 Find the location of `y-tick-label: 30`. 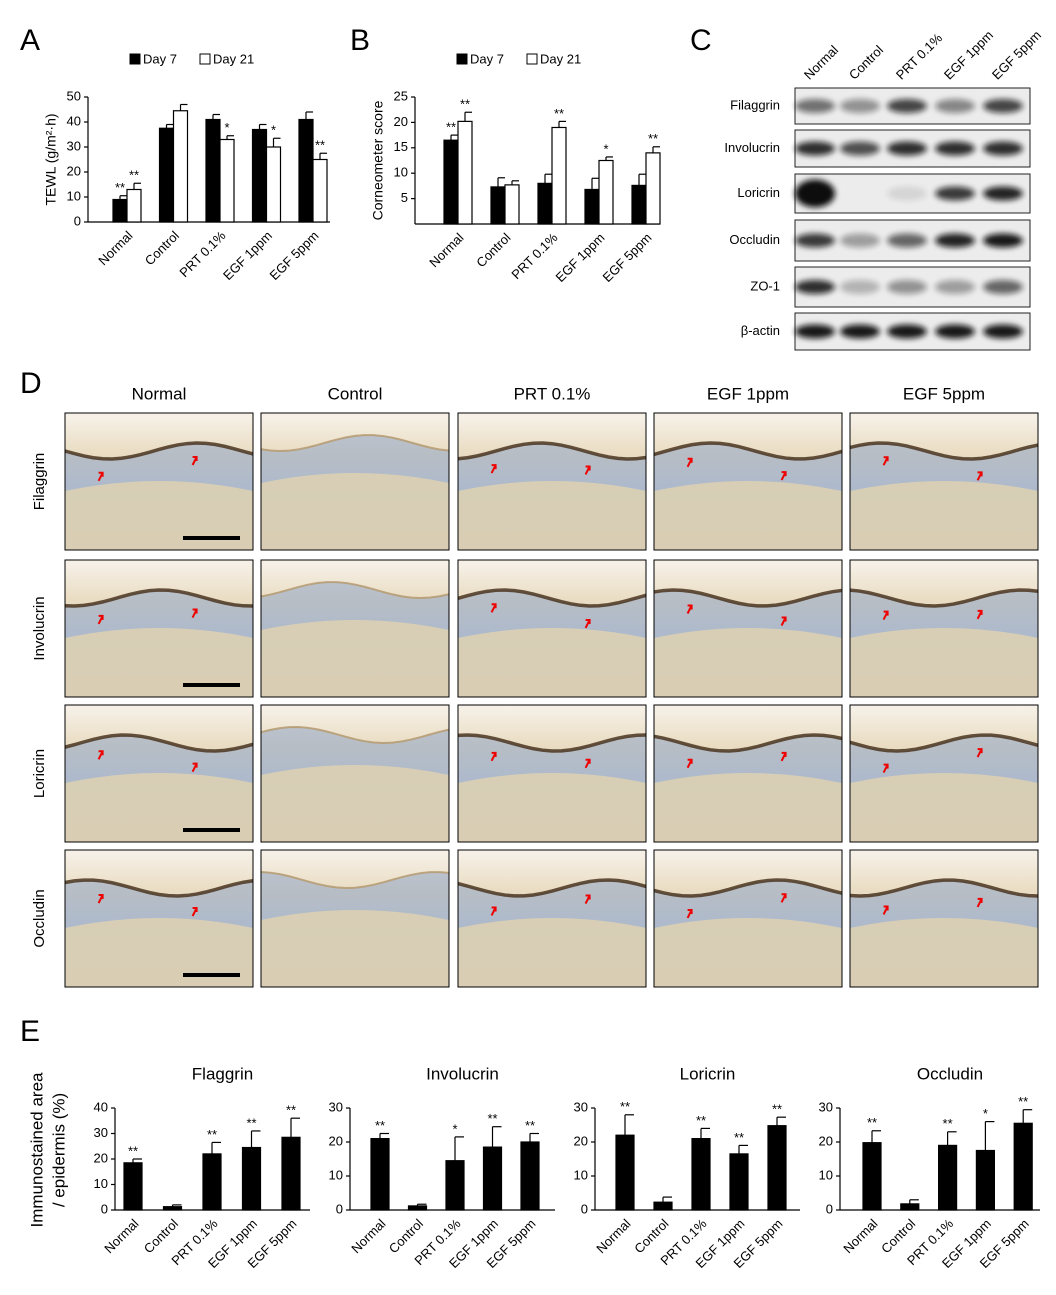

y-tick-label: 30 is located at coordinates (826, 1106).